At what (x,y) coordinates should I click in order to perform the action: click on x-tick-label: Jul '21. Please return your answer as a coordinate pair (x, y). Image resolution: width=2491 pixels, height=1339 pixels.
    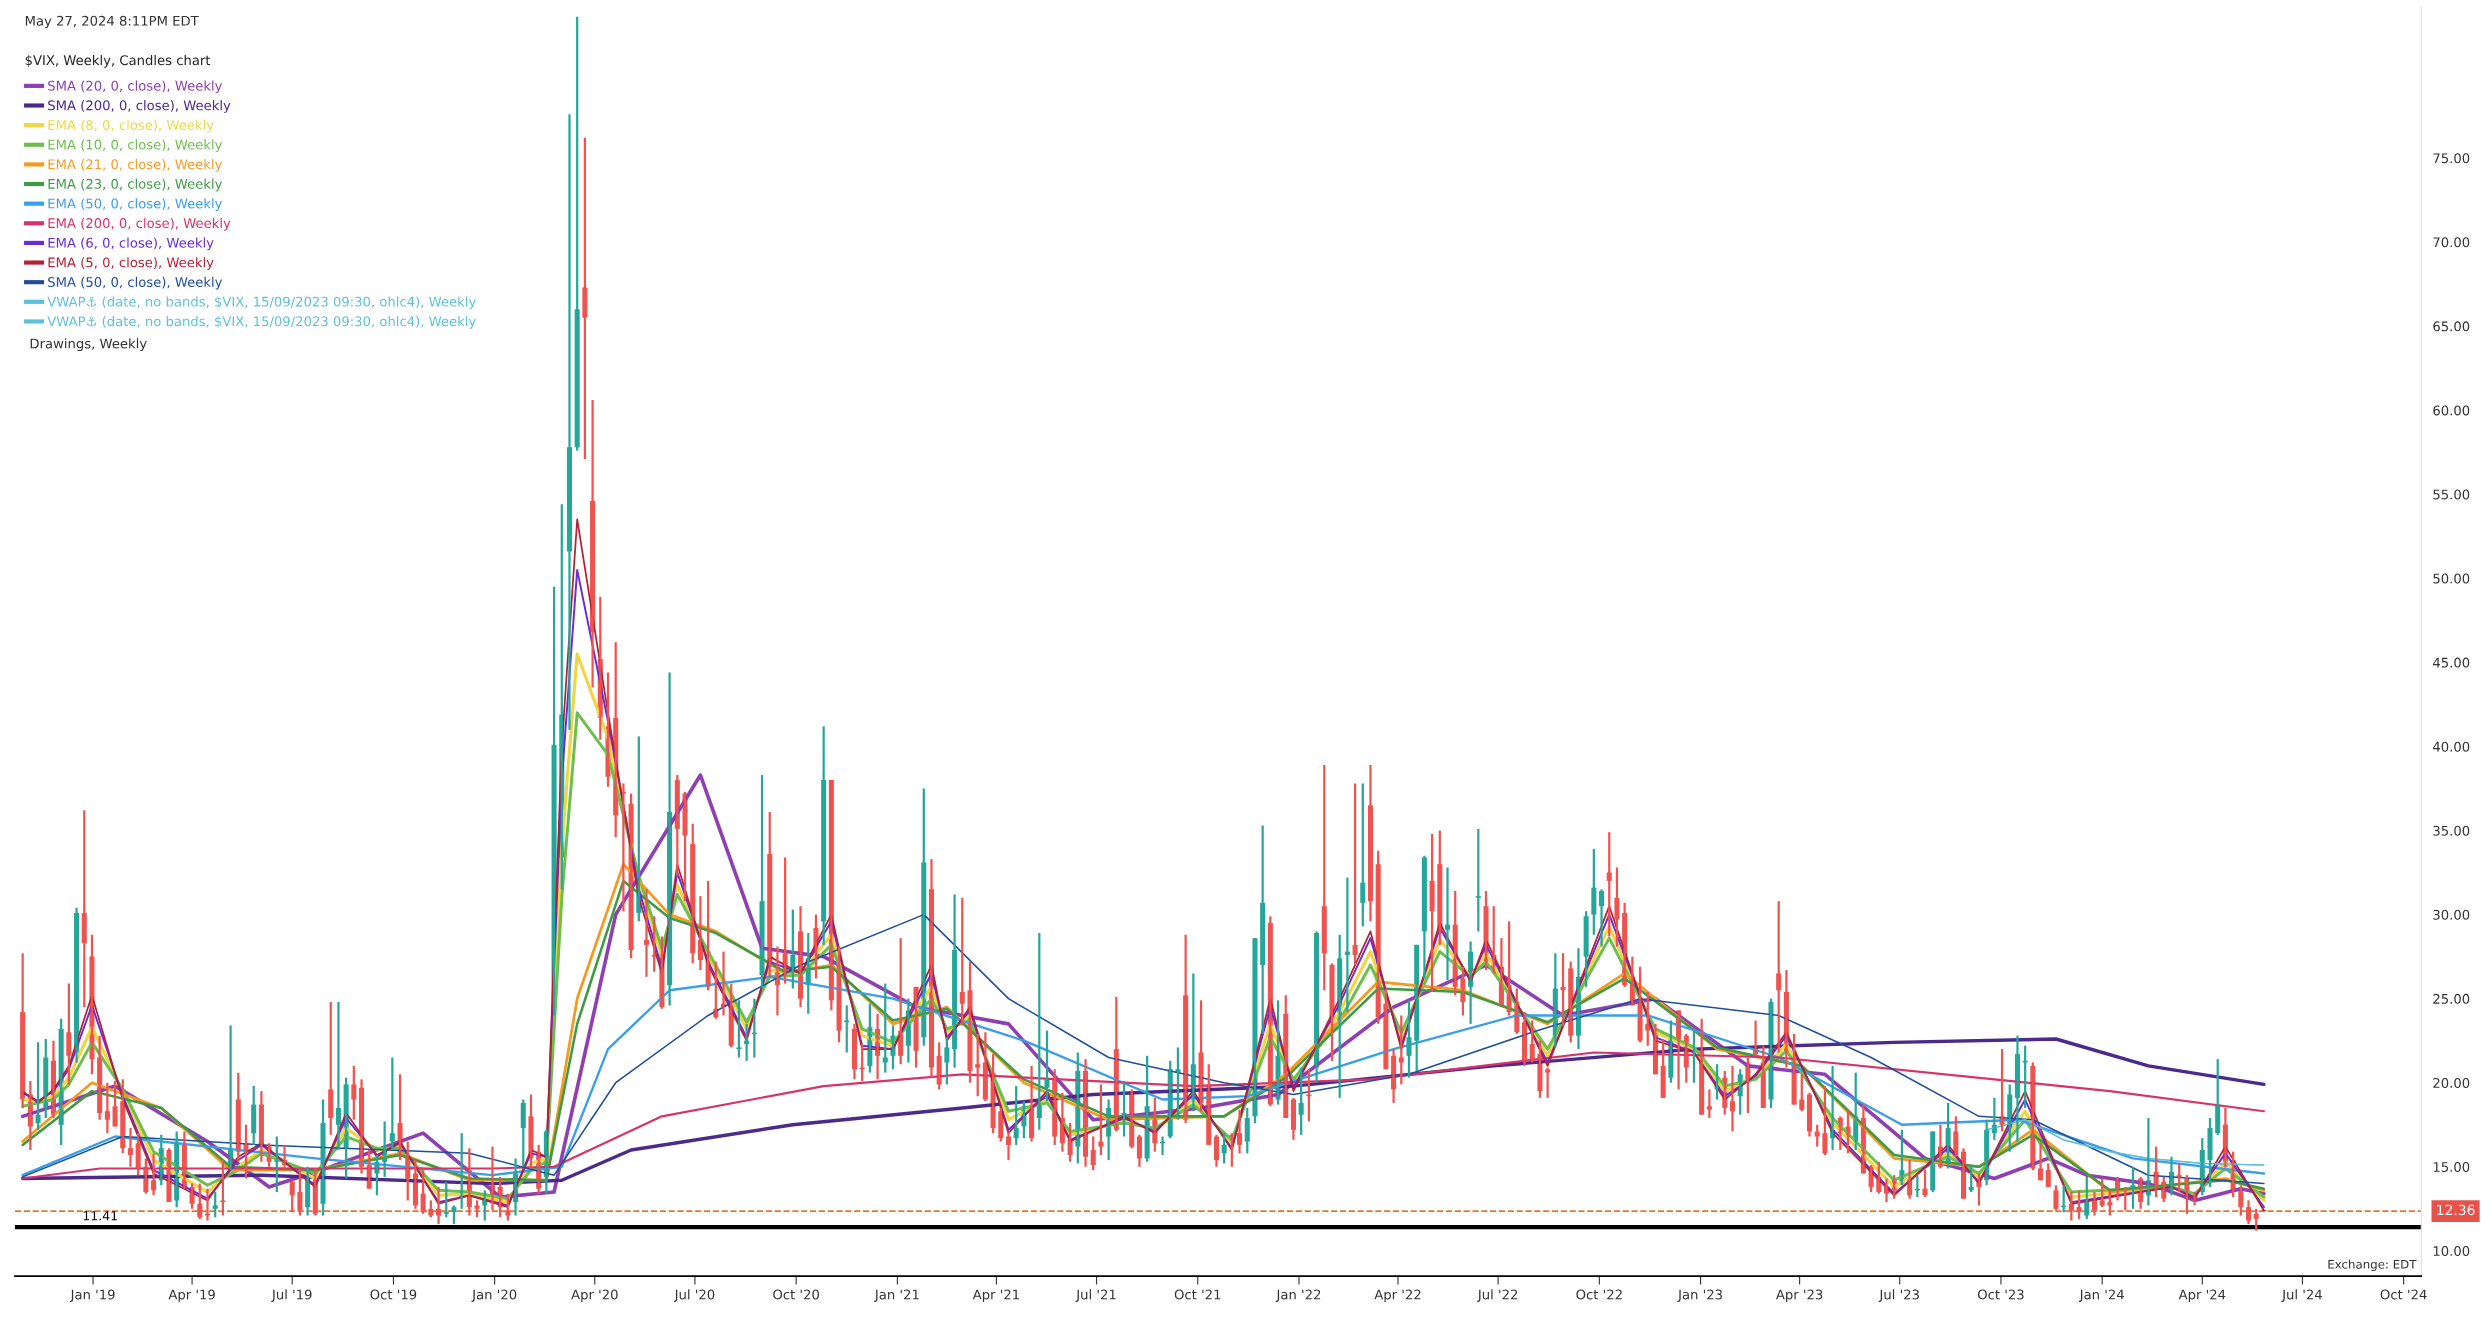
    Looking at the image, I should click on (1095, 1295).